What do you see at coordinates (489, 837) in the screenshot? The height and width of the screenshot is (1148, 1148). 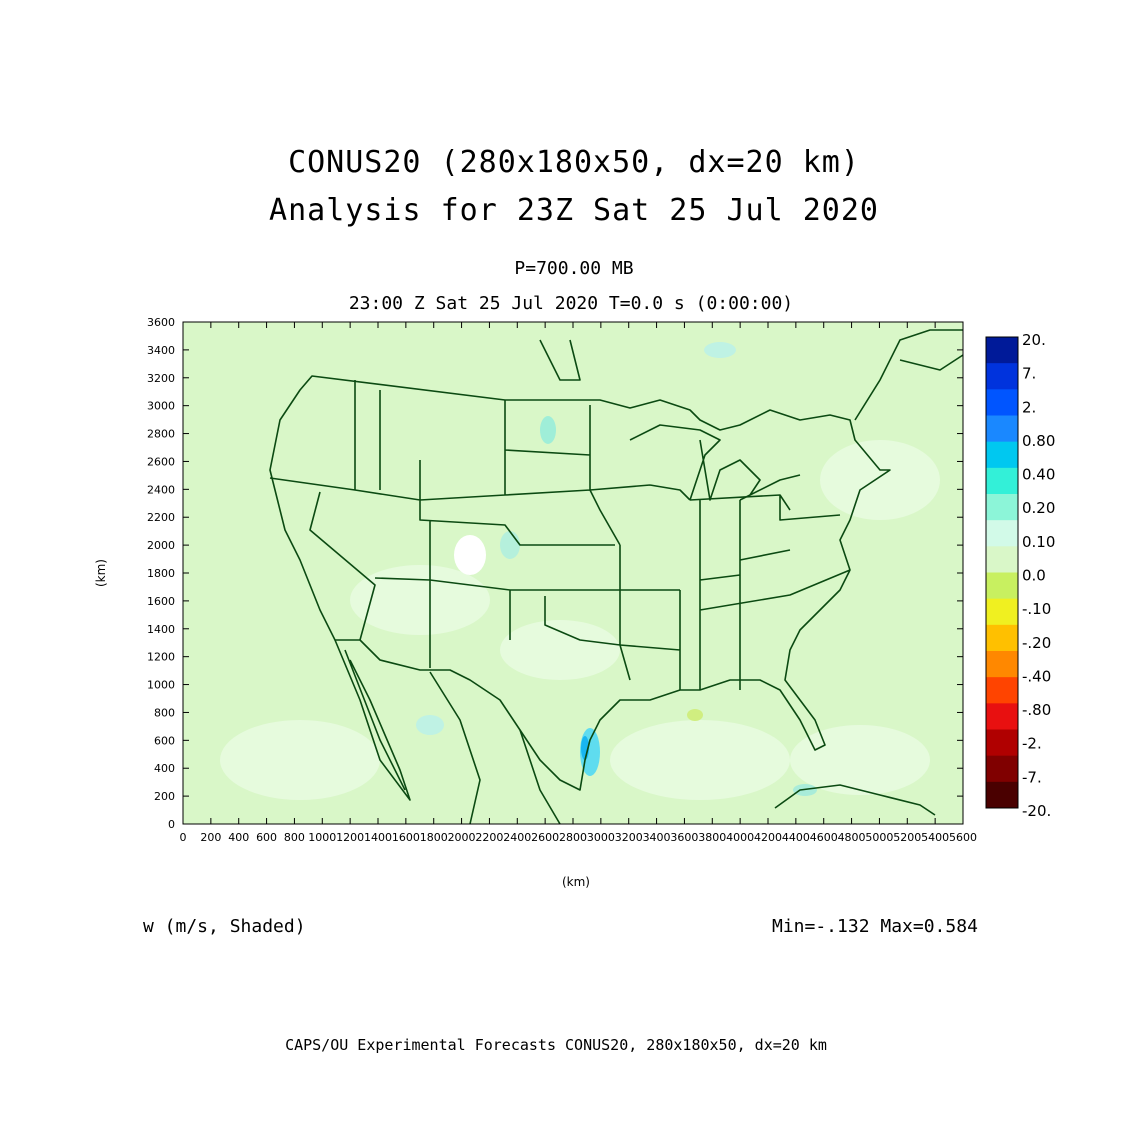 I see `x-tick-label: 2200` at bounding box center [489, 837].